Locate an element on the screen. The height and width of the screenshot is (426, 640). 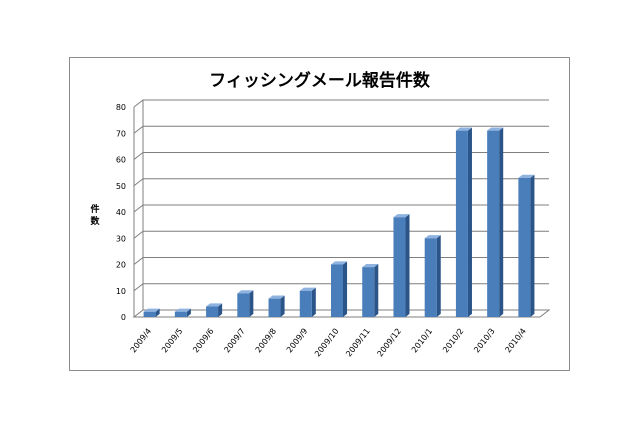
x-tick-label: 2010/4 is located at coordinates (516, 341).